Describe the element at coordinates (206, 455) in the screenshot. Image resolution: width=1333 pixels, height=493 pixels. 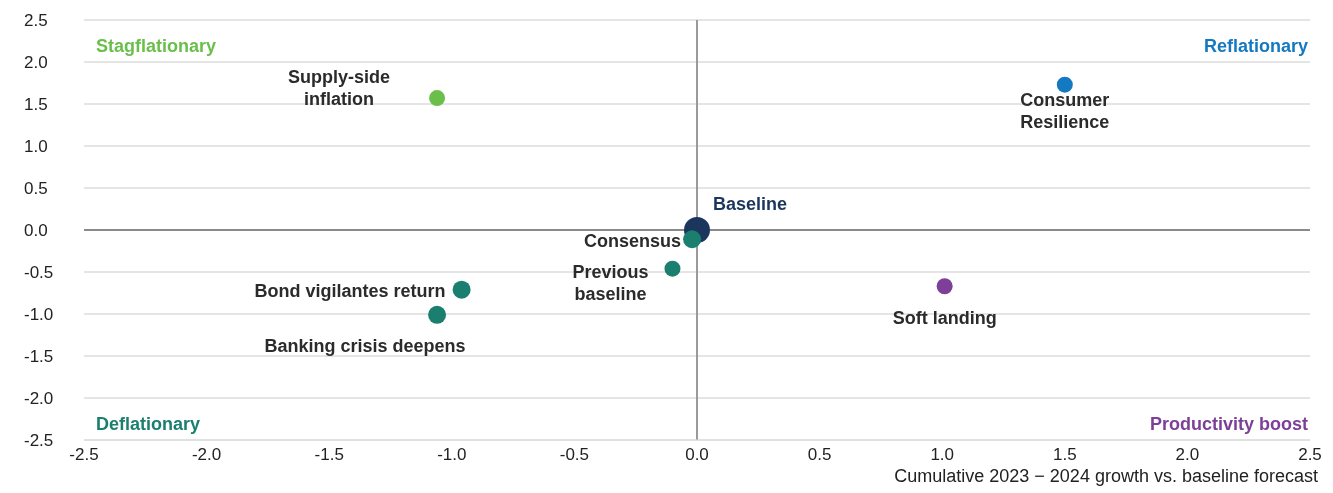
I see `x-tick-label: -2.0` at that location.